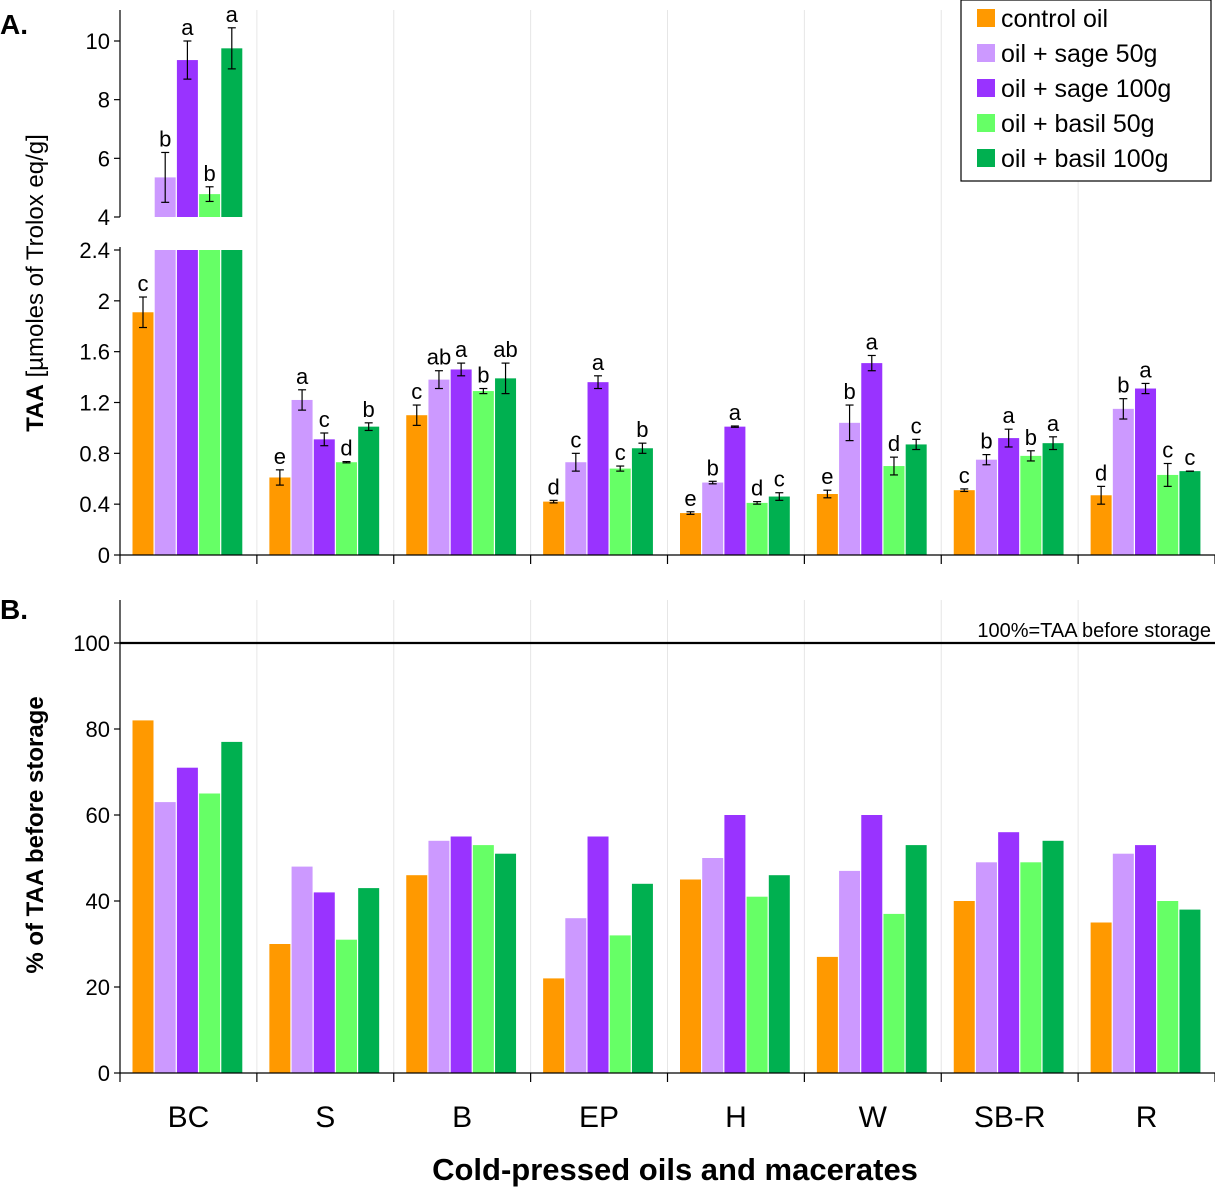  I want to click on bar-a-ep-oil-sage-100g, so click(598, 468).